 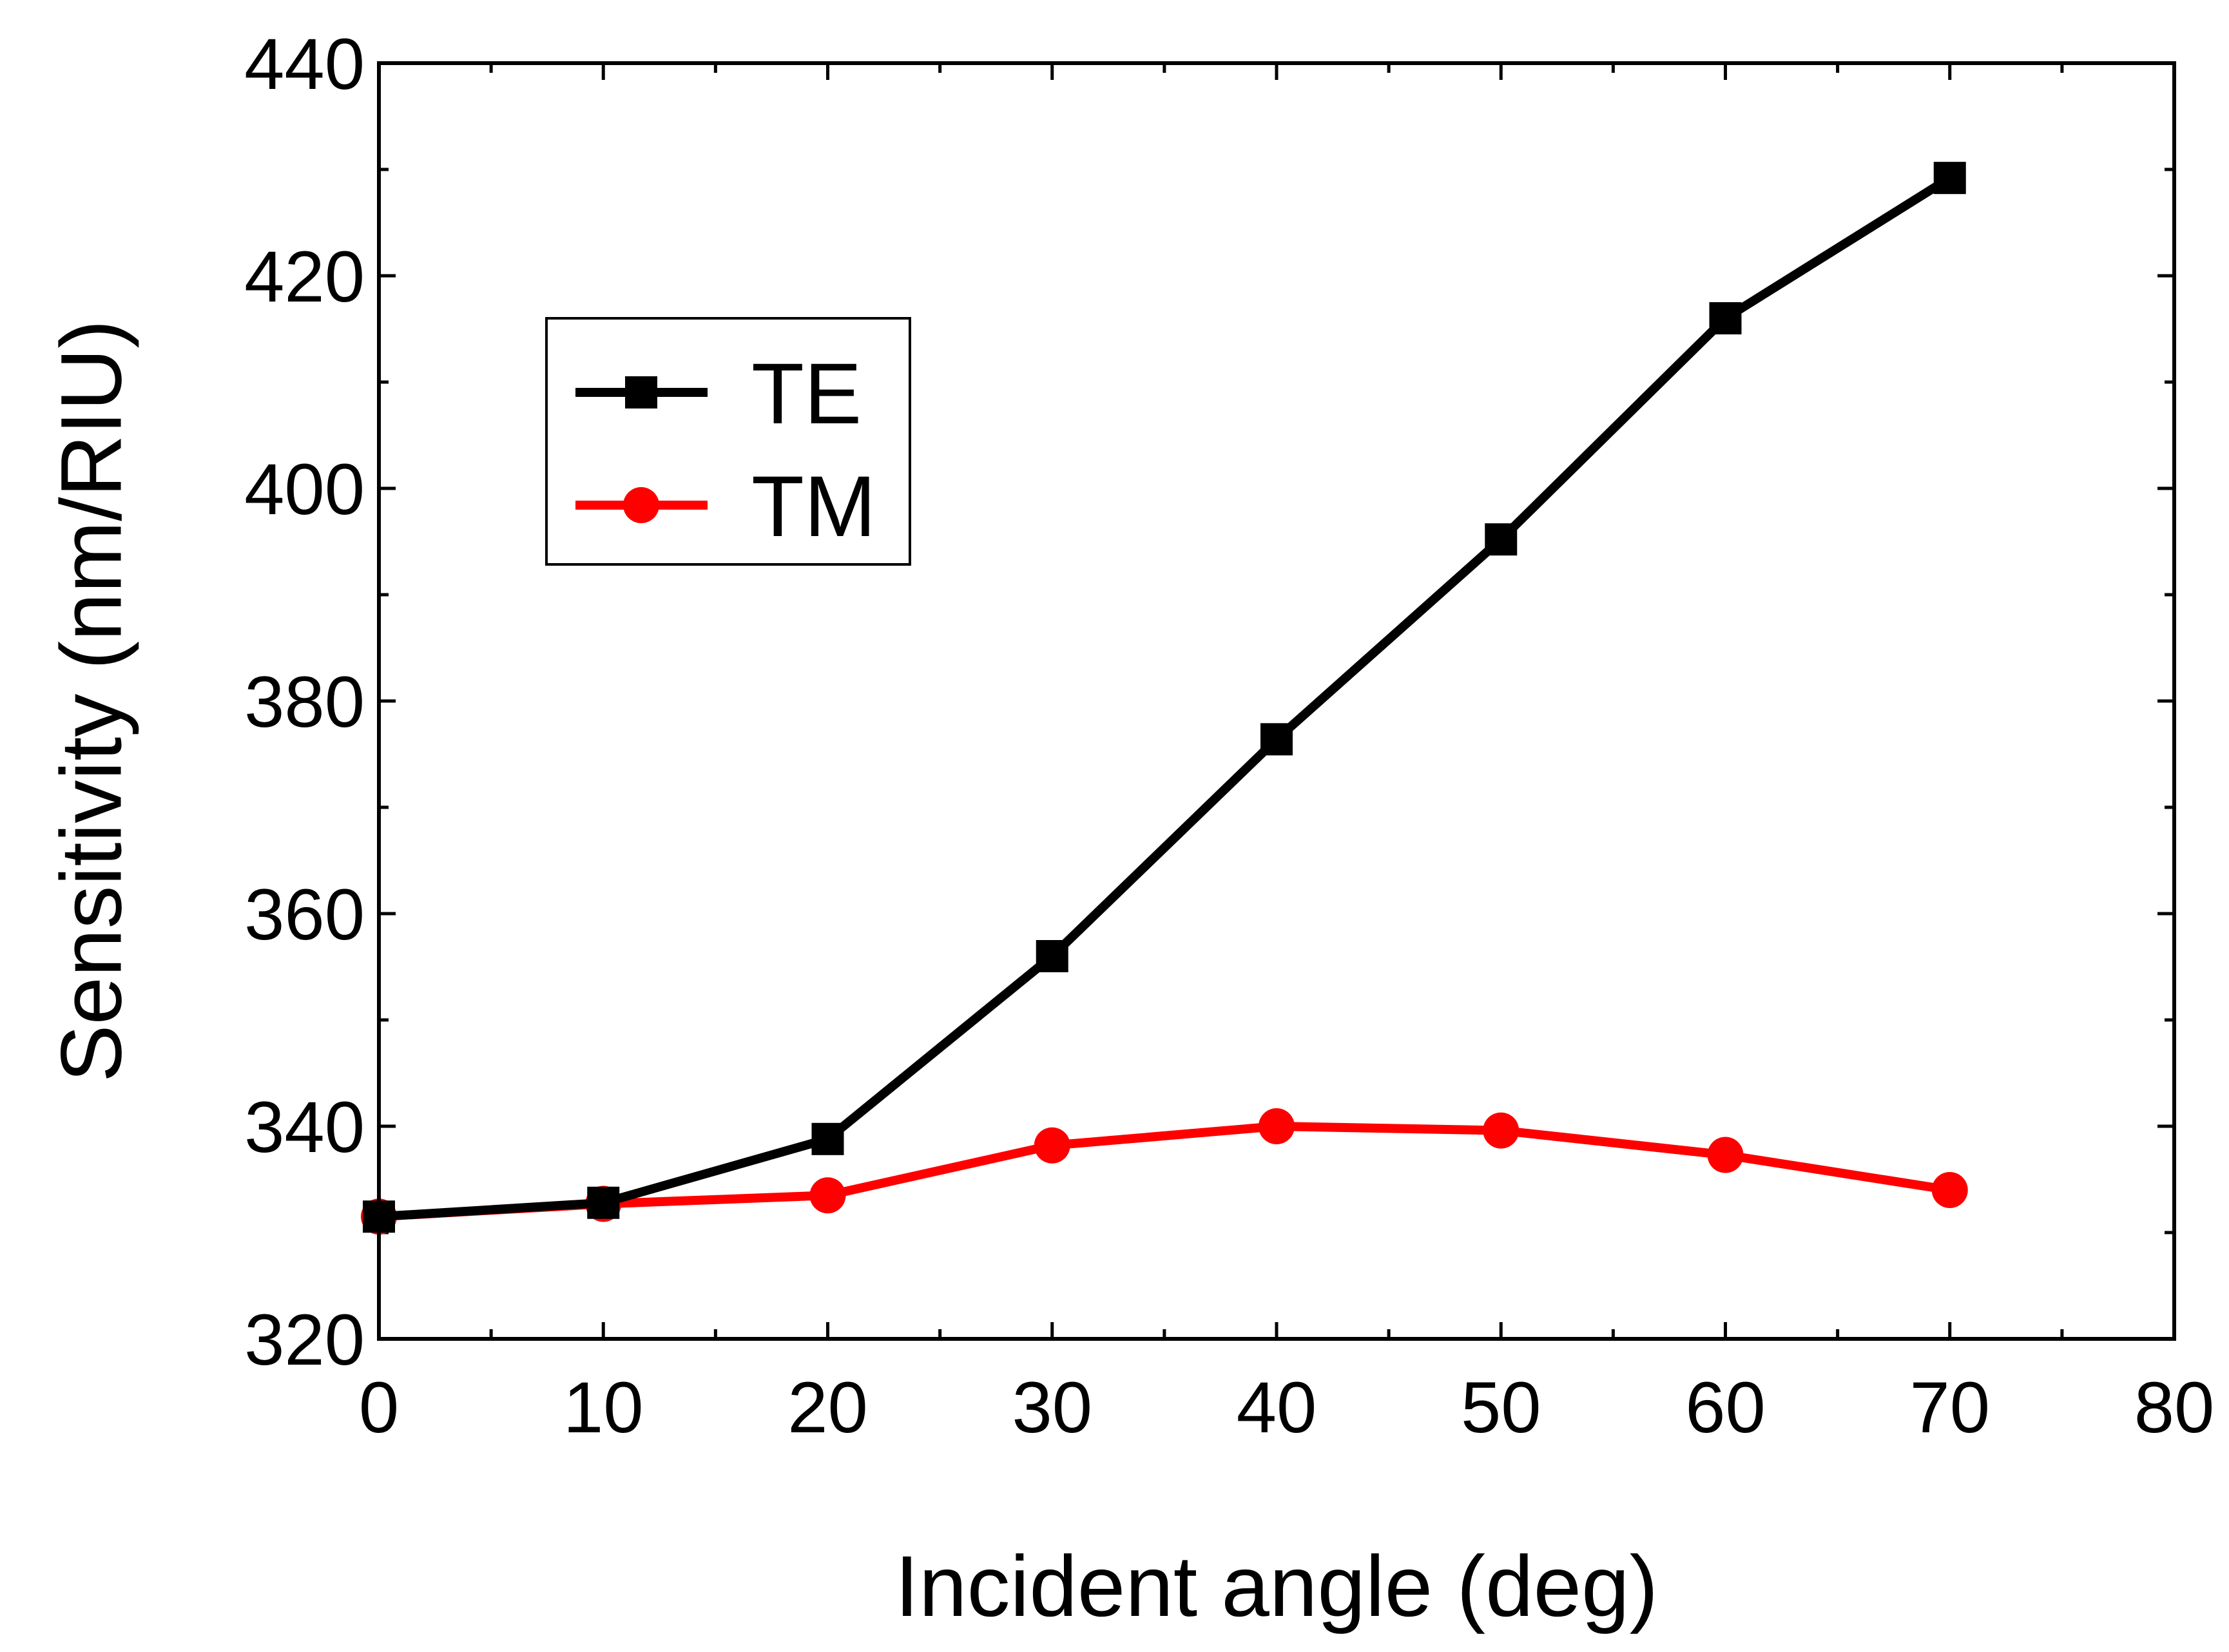 I want to click on y-tick-label: 380, so click(x=304, y=702).